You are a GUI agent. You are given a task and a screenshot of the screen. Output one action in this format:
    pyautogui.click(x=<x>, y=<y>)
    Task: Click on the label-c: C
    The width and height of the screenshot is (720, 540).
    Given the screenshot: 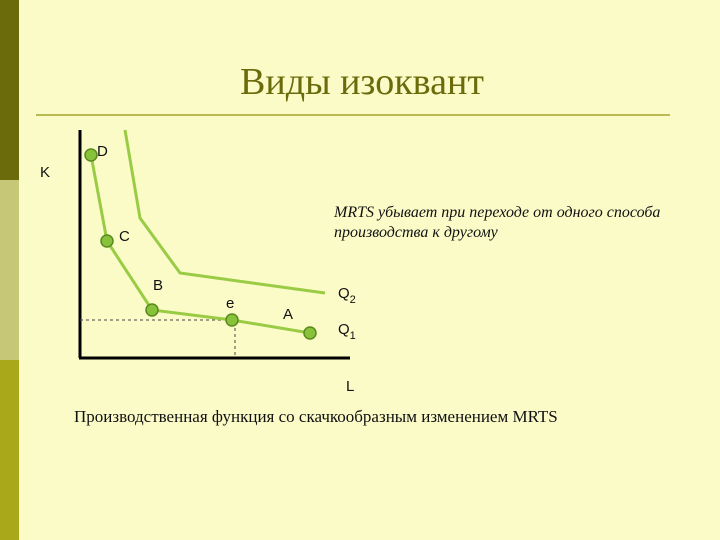 What is the action you would take?
    pyautogui.click(x=124, y=236)
    